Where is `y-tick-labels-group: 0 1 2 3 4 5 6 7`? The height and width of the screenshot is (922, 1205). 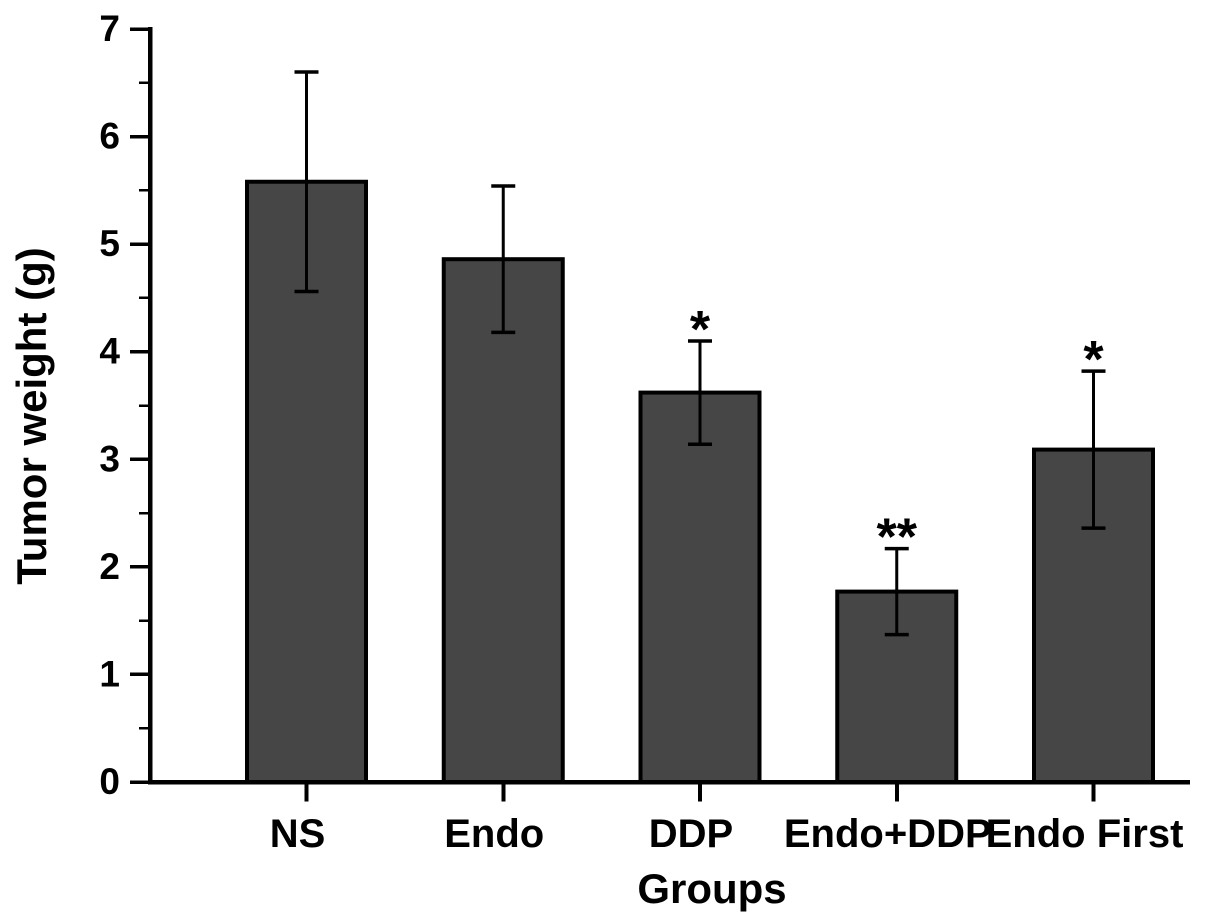 y-tick-labels-group: 0 1 2 3 4 5 6 7 is located at coordinates (109, 405).